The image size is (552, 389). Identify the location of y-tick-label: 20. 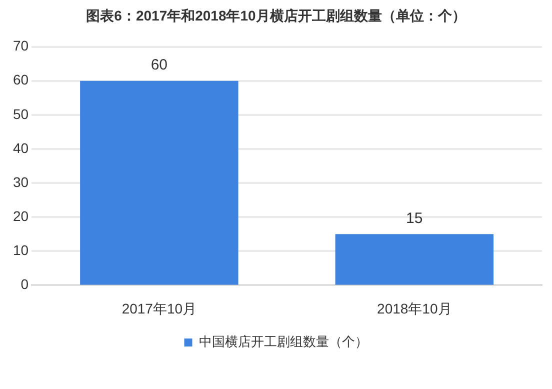
(20, 216).